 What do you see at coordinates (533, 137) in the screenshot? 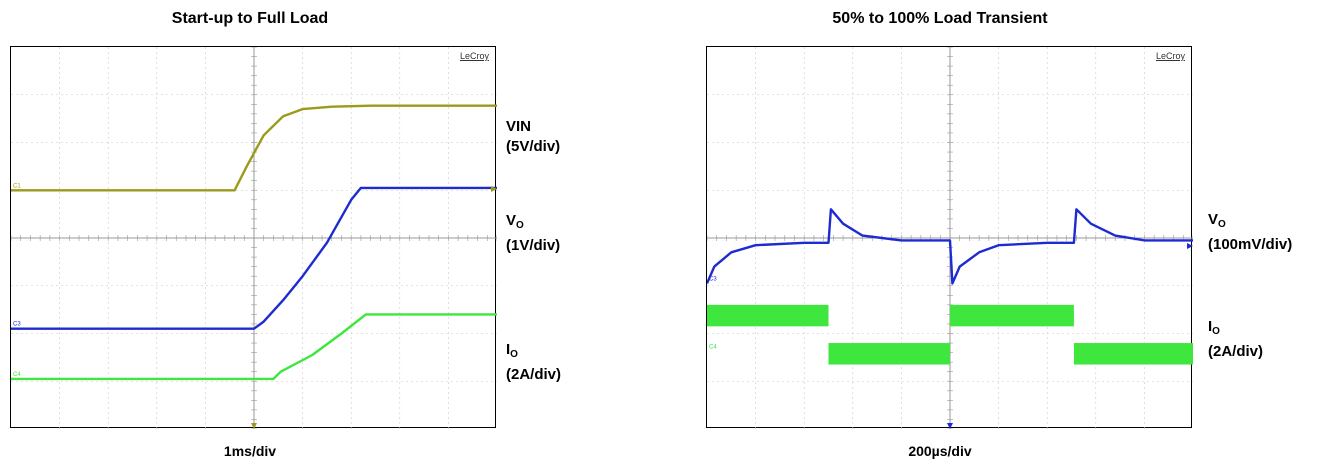
I see `legend-vin: VIN (5V/div)` at bounding box center [533, 137].